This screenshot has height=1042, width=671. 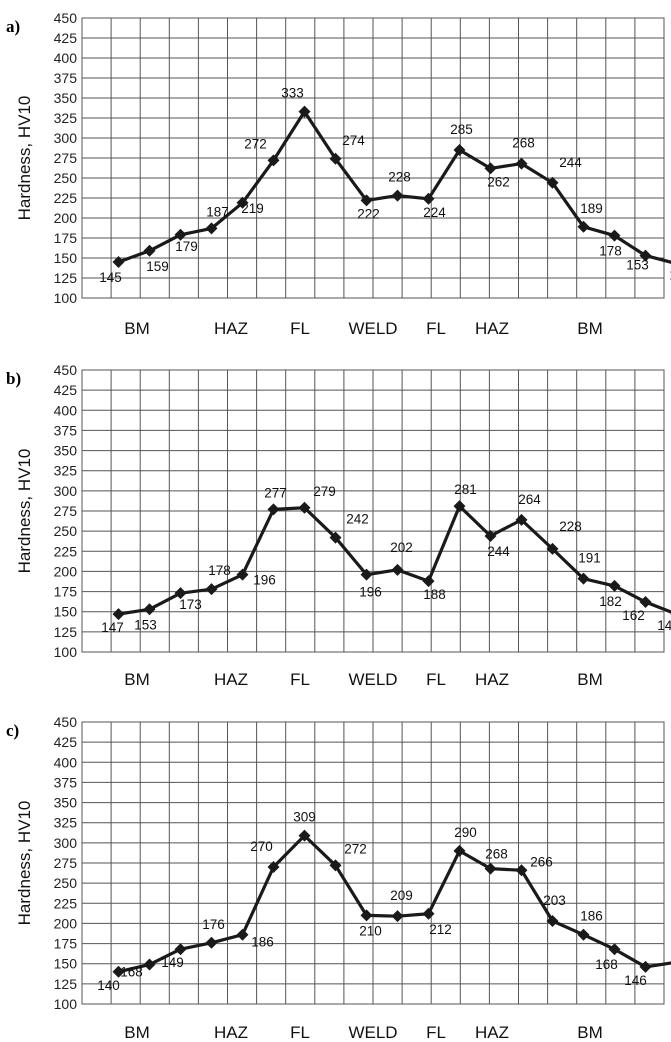 I want to click on data-label: 274, so click(x=353, y=140).